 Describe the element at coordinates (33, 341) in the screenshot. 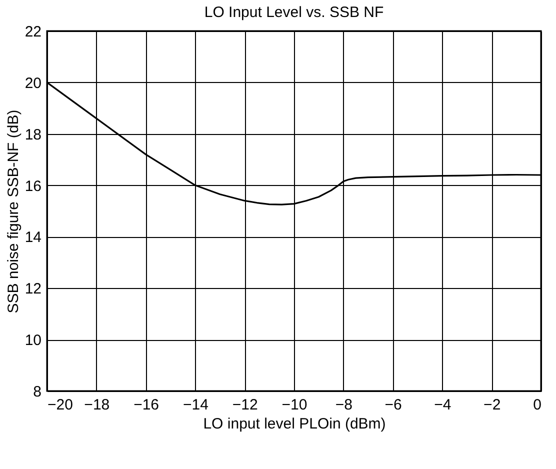

I see `y-tick-label: 10` at that location.